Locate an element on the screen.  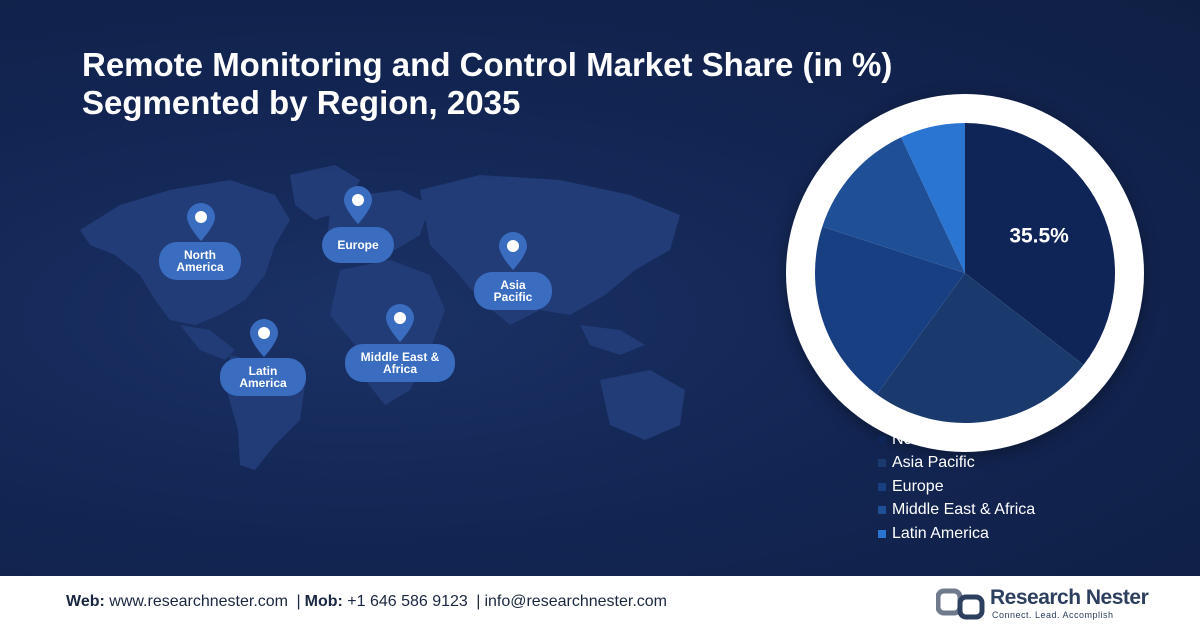
pie-slice-asia-pacific is located at coordinates (980, 348).